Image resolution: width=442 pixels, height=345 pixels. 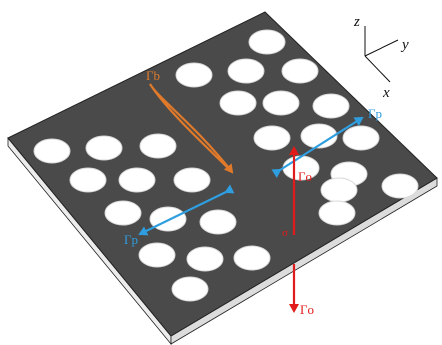 What do you see at coordinates (131, 239) in the screenshot?
I see `gamma-p-left-label: Γp` at bounding box center [131, 239].